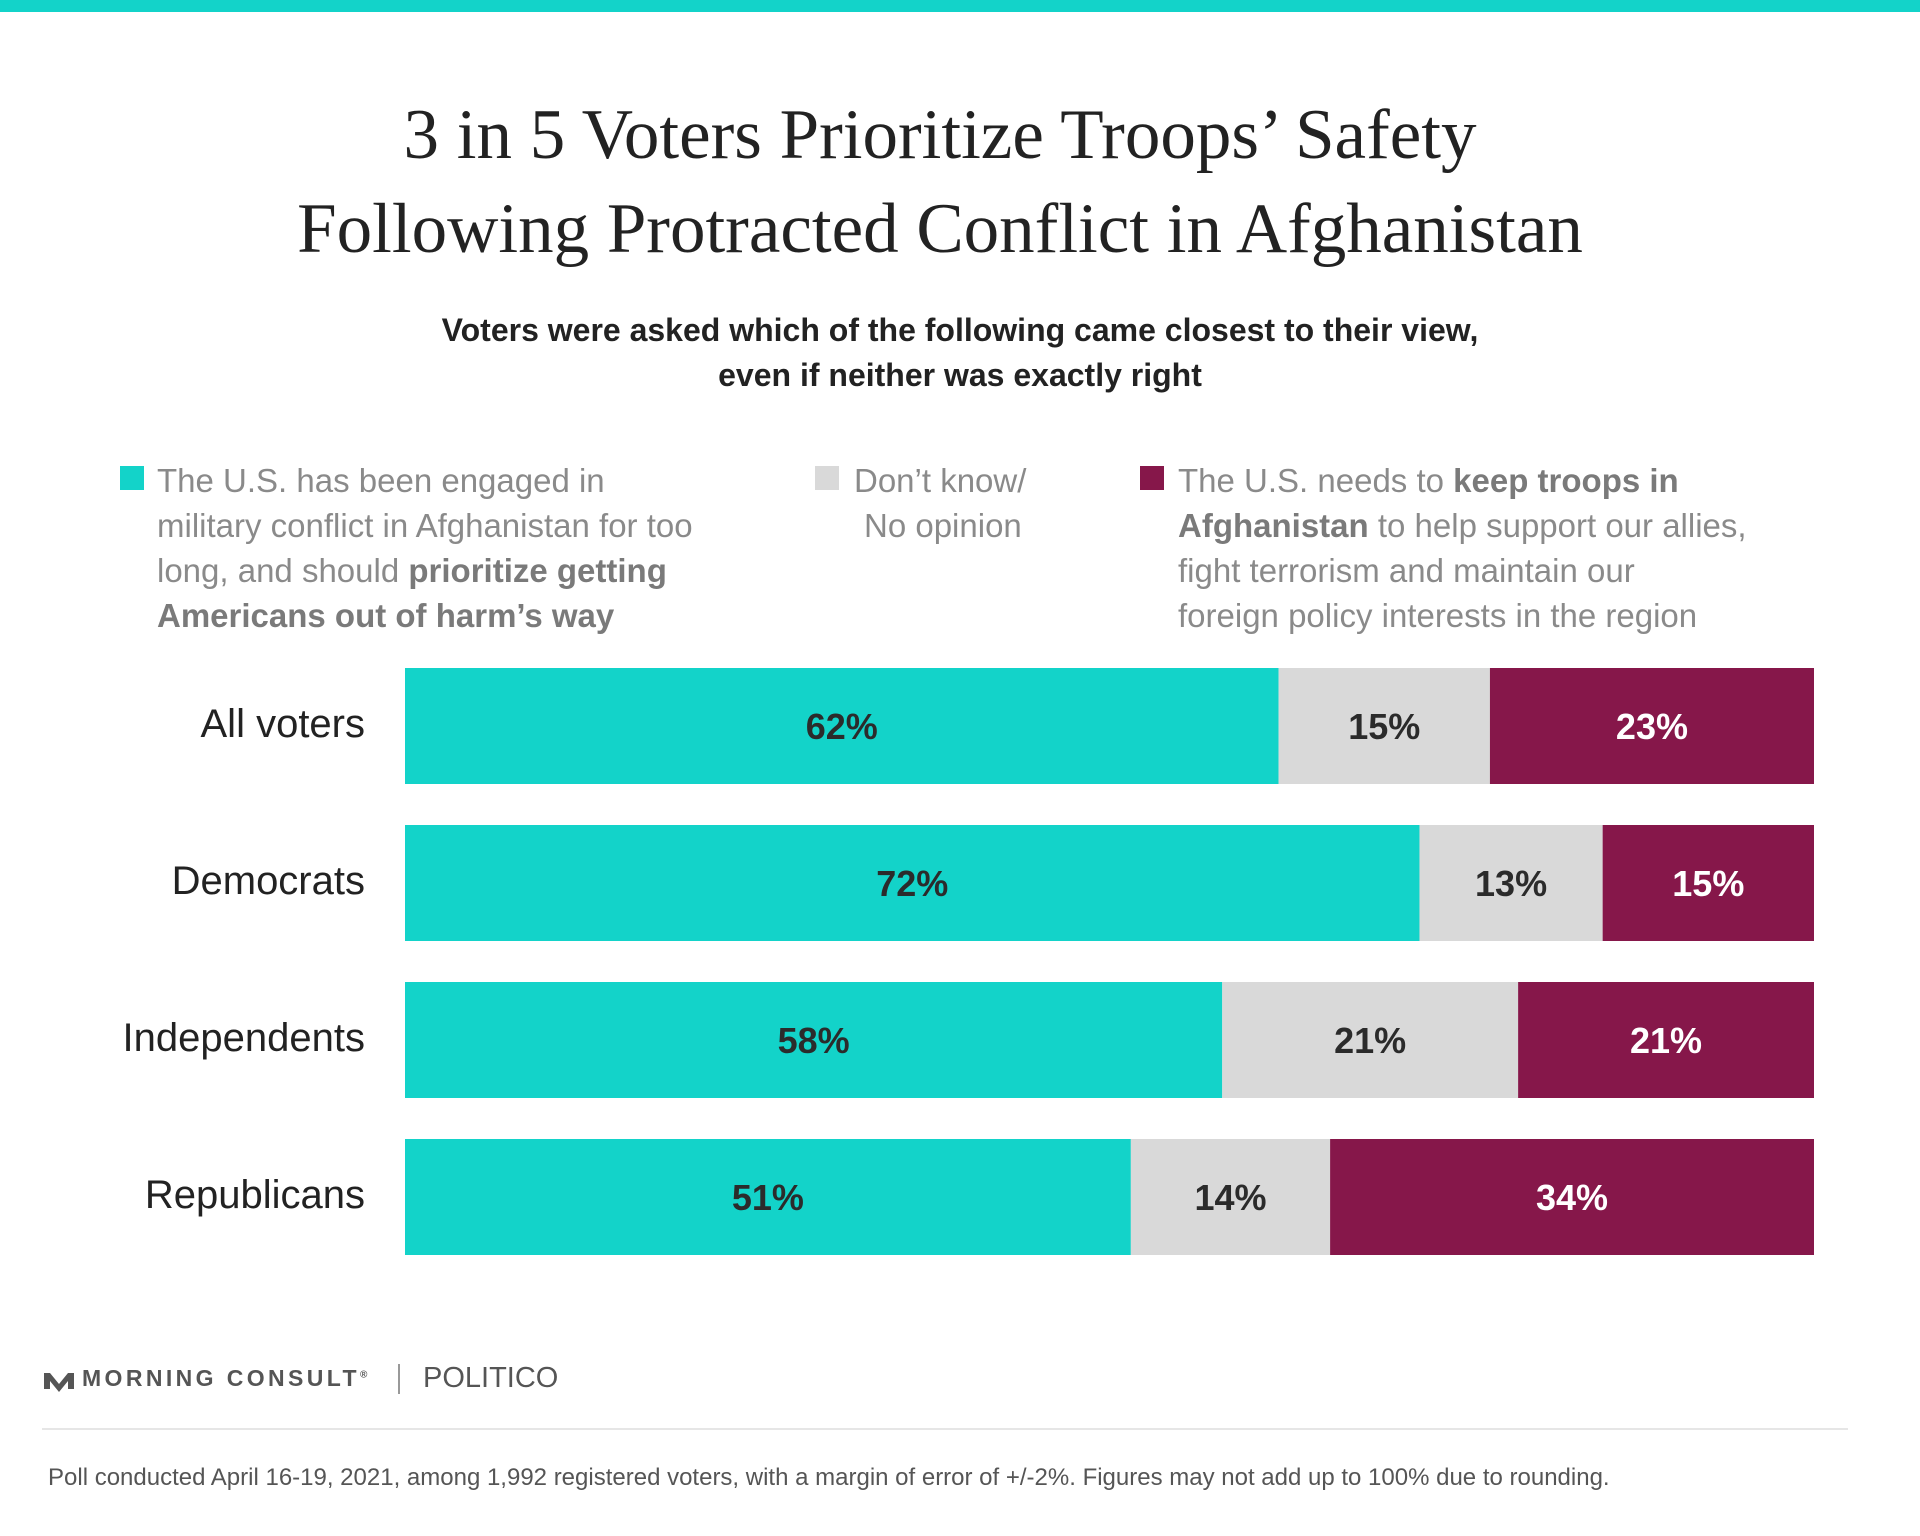  I want to click on bar-keep-republicans, so click(1572, 1197).